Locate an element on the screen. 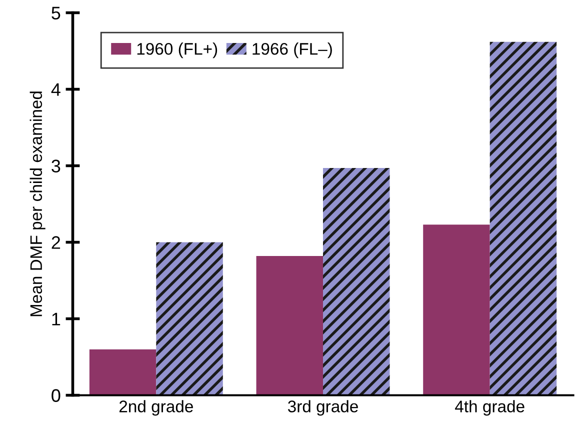  y-tick-label: 3 is located at coordinates (56, 166).